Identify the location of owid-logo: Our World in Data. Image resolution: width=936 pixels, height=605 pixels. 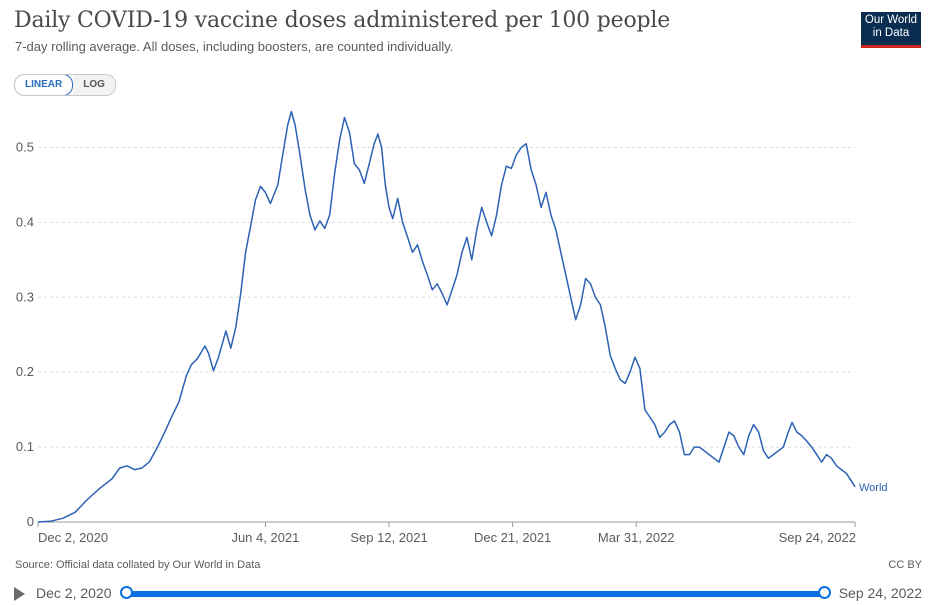
(891, 30).